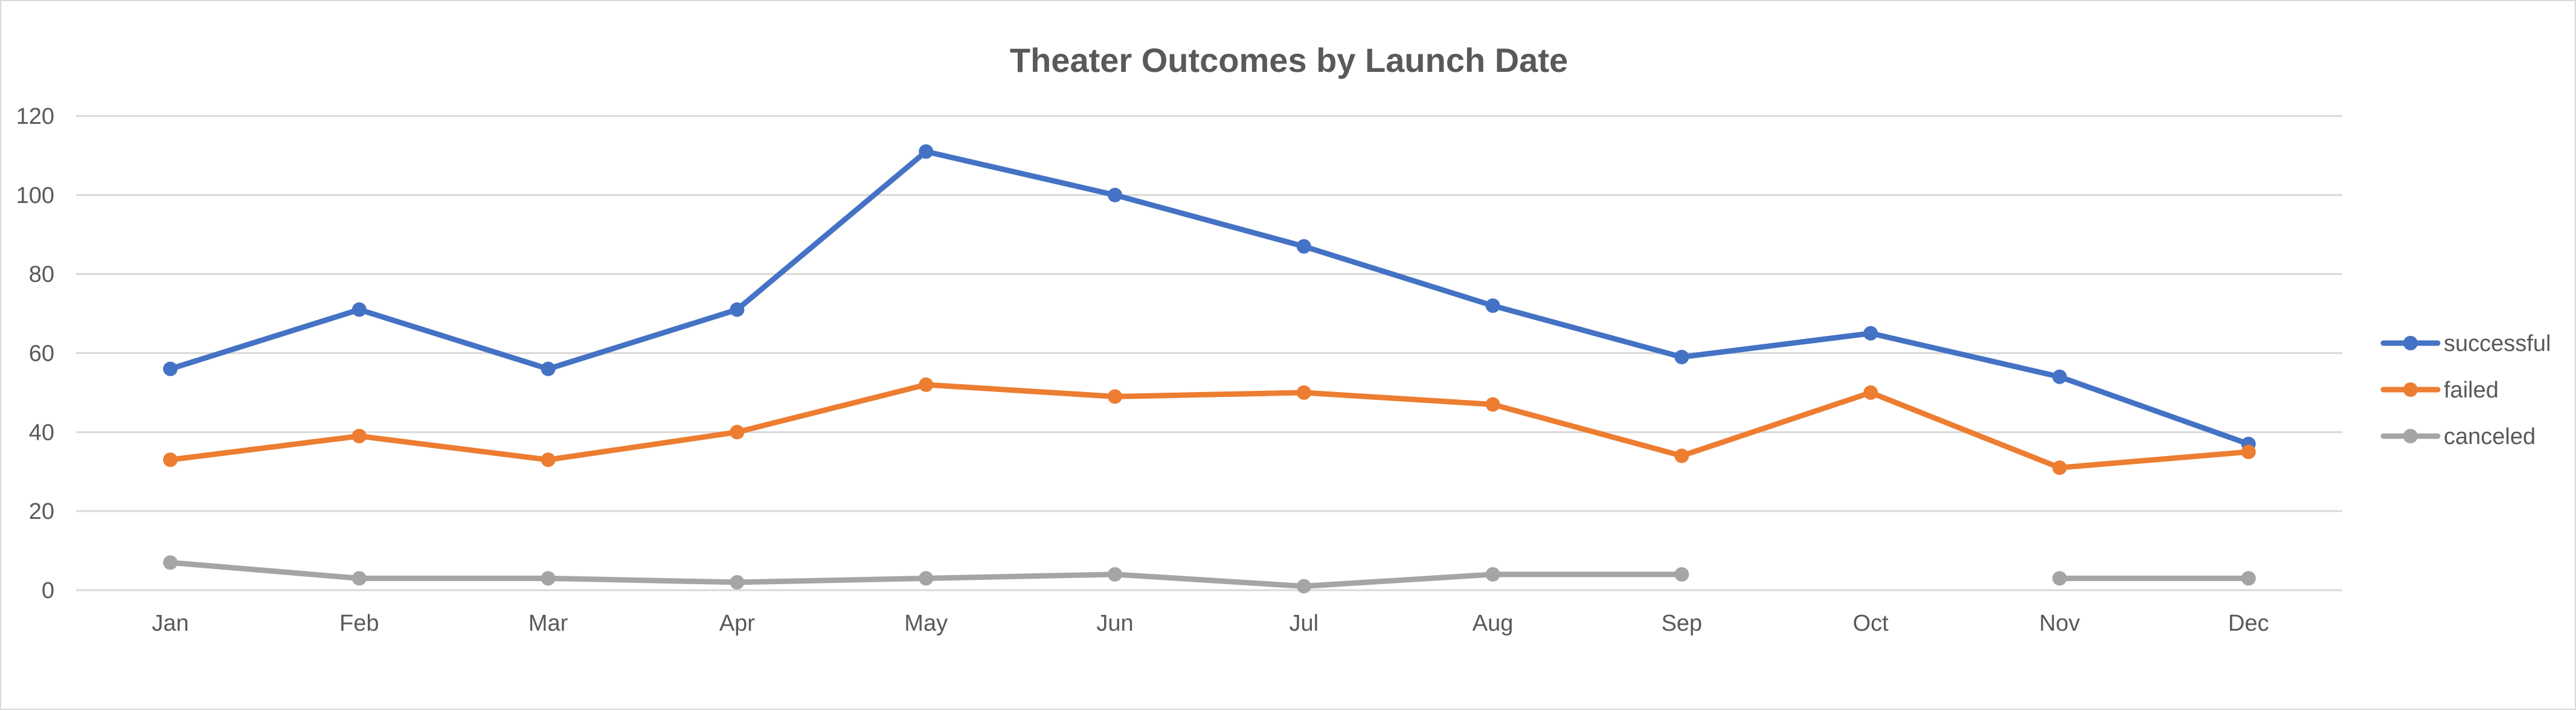 The image size is (2576, 711). Describe the element at coordinates (1114, 623) in the screenshot. I see `x-tick-label: Jun` at that location.